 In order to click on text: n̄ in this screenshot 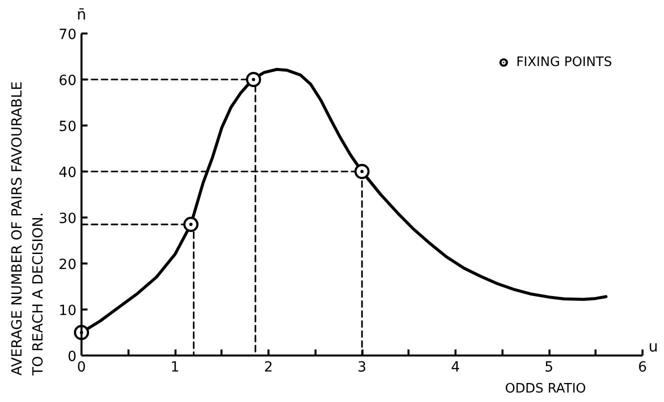, I will do `click(81, 15)`.